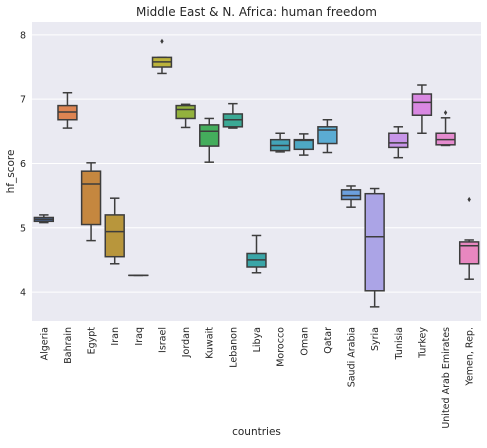 The width and height of the screenshot is (487, 448). I want to click on box-syria, so click(374, 248).